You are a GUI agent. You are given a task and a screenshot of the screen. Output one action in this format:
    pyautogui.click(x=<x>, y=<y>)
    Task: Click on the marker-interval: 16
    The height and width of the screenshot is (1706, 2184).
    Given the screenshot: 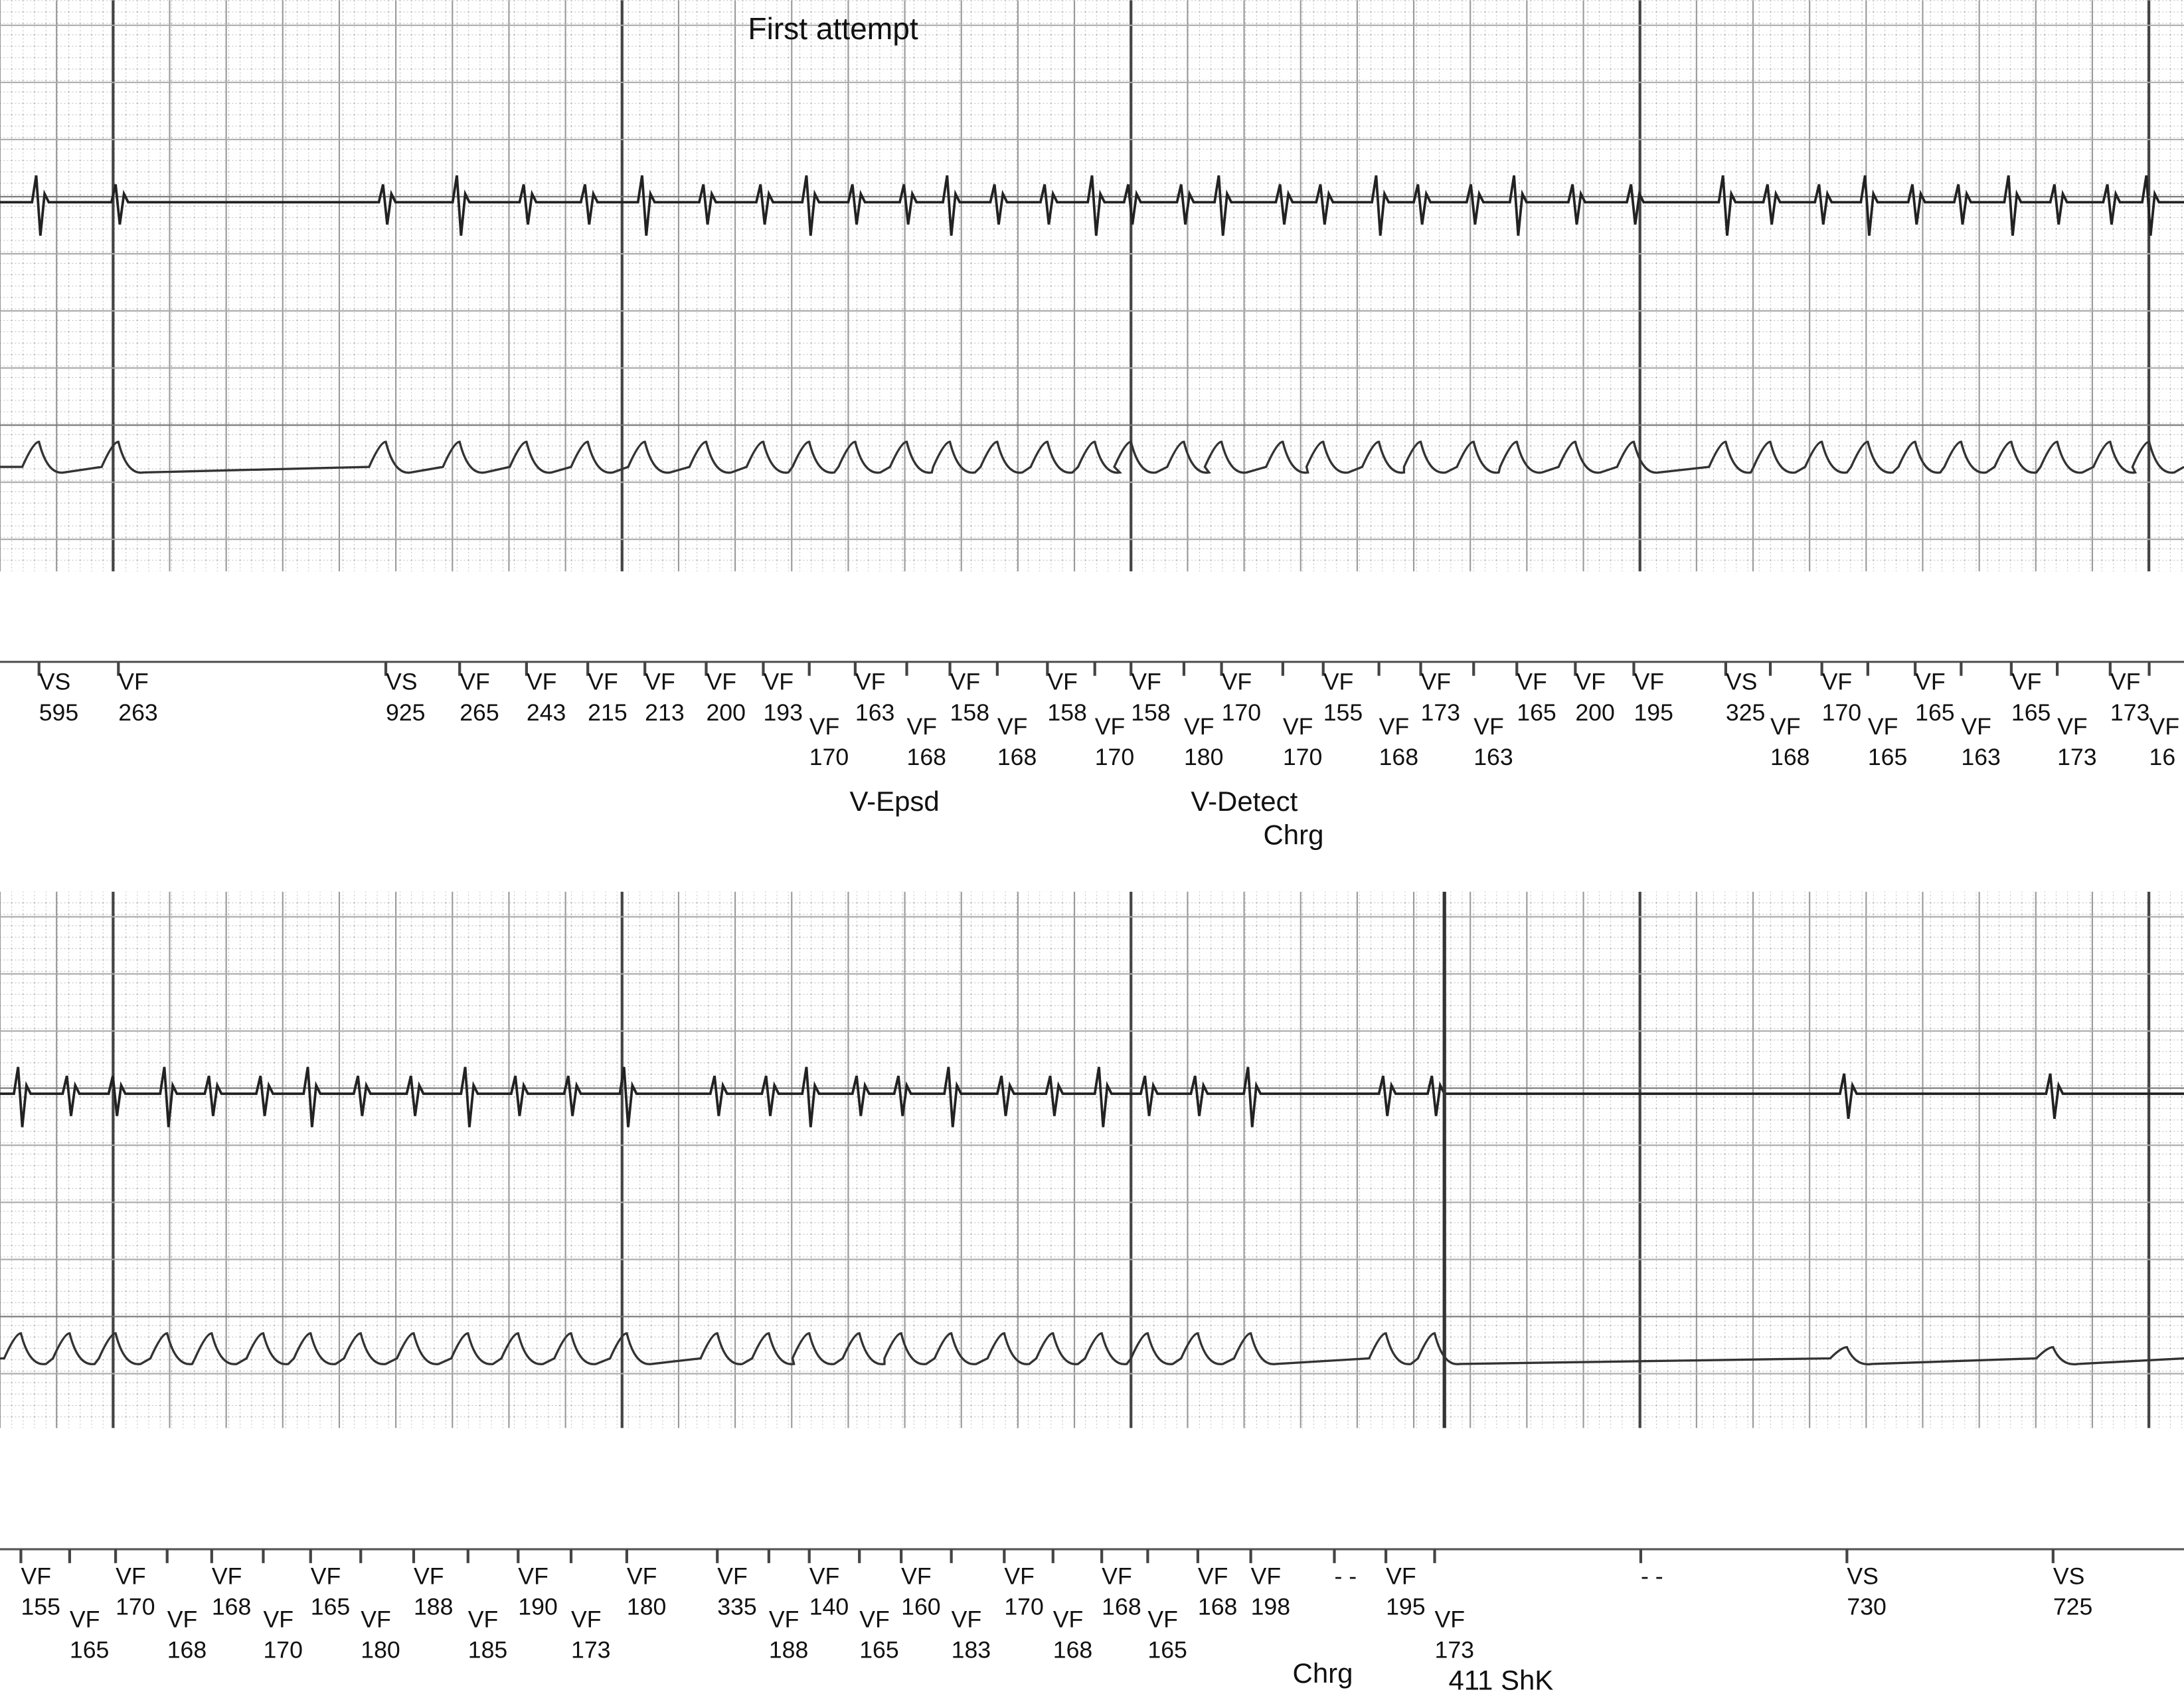 What is the action you would take?
    pyautogui.click(x=2162, y=757)
    